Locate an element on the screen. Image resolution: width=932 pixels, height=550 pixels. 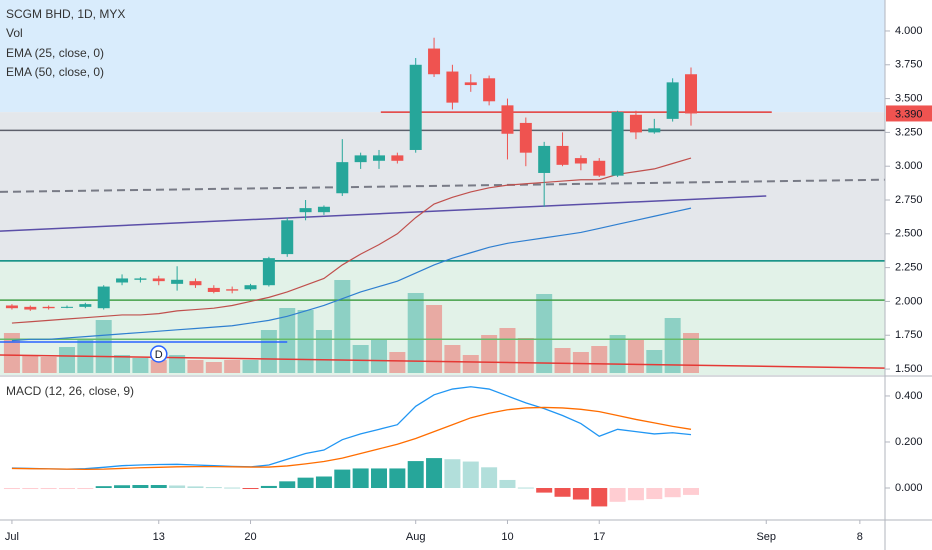
last-price-label: 3.390 is located at coordinates (909, 114).